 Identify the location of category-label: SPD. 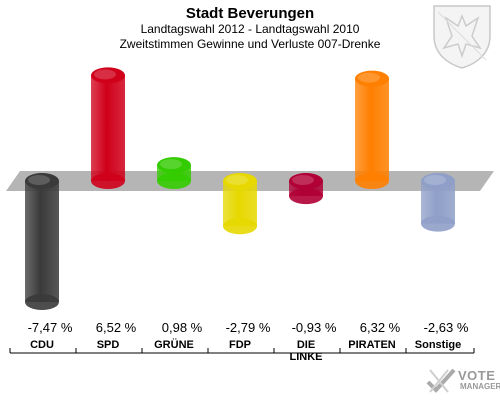
(108, 345).